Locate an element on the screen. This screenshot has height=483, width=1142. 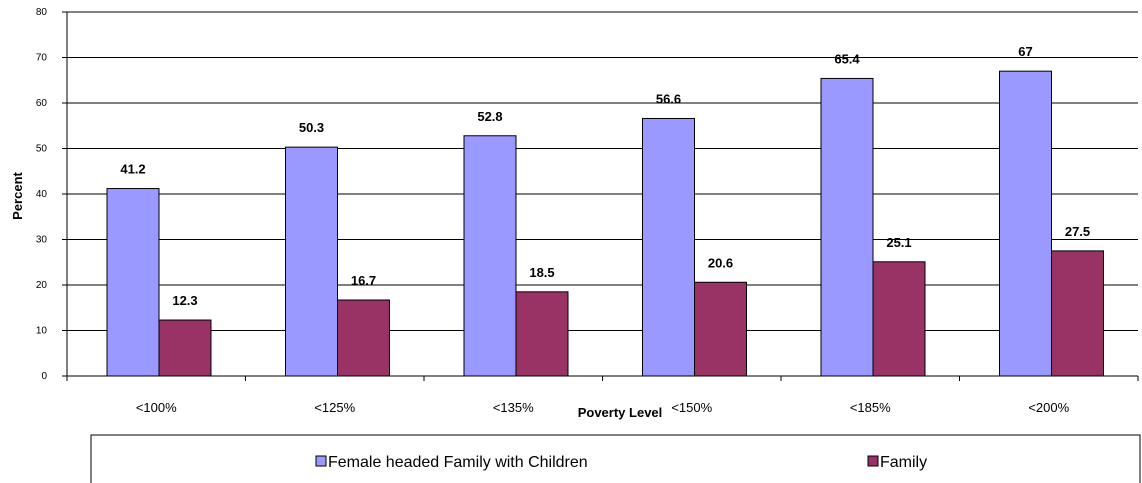
x-tick-label: <150% is located at coordinates (691, 407).